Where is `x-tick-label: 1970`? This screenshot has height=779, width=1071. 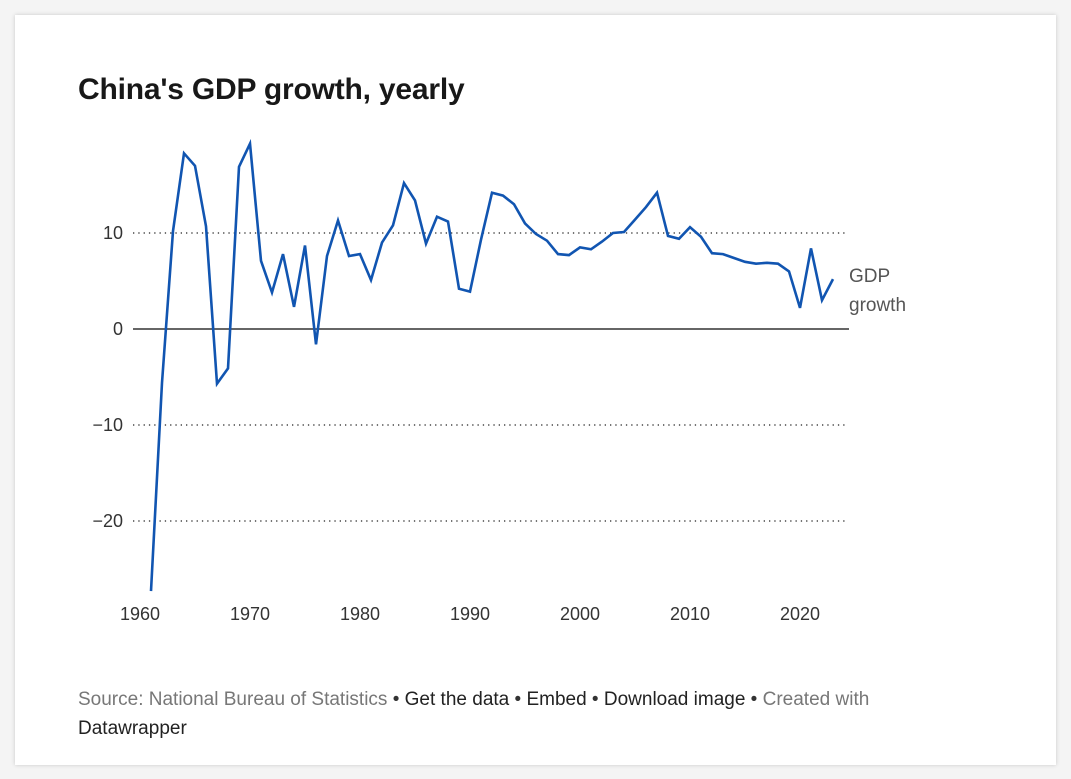 x-tick-label: 1970 is located at coordinates (250, 614).